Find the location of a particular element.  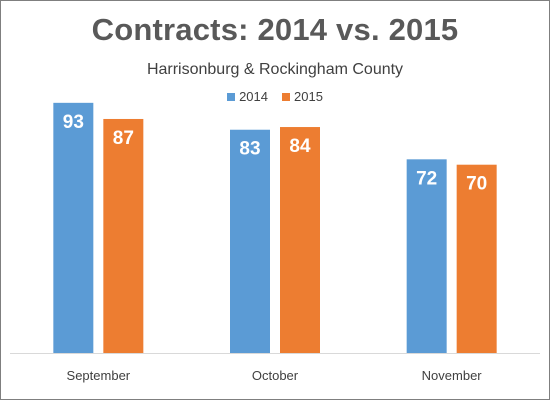

legend-label-2015: 2015 is located at coordinates (308, 96).